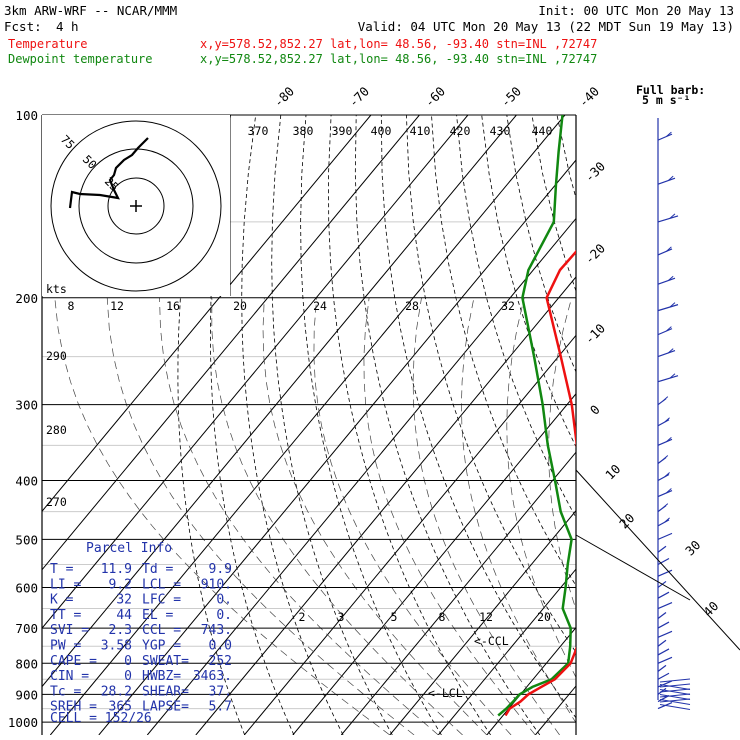 Image resolution: width=740 pixels, height=740 pixels. What do you see at coordinates (342, 131) in the screenshot?
I see `theta-label: 390` at bounding box center [342, 131].